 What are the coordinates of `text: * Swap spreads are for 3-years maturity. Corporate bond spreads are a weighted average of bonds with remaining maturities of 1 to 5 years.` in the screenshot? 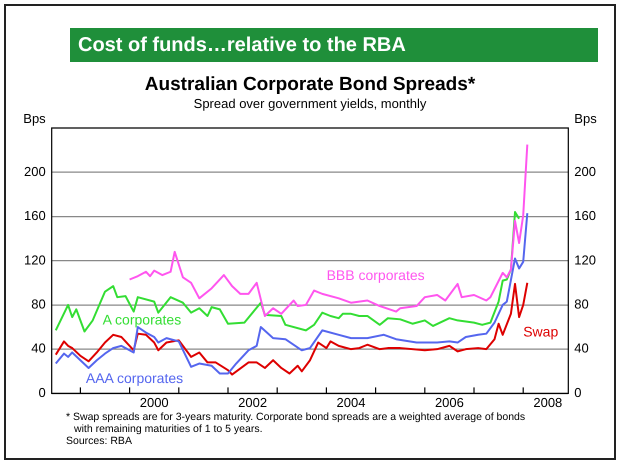 It's located at (296, 423).